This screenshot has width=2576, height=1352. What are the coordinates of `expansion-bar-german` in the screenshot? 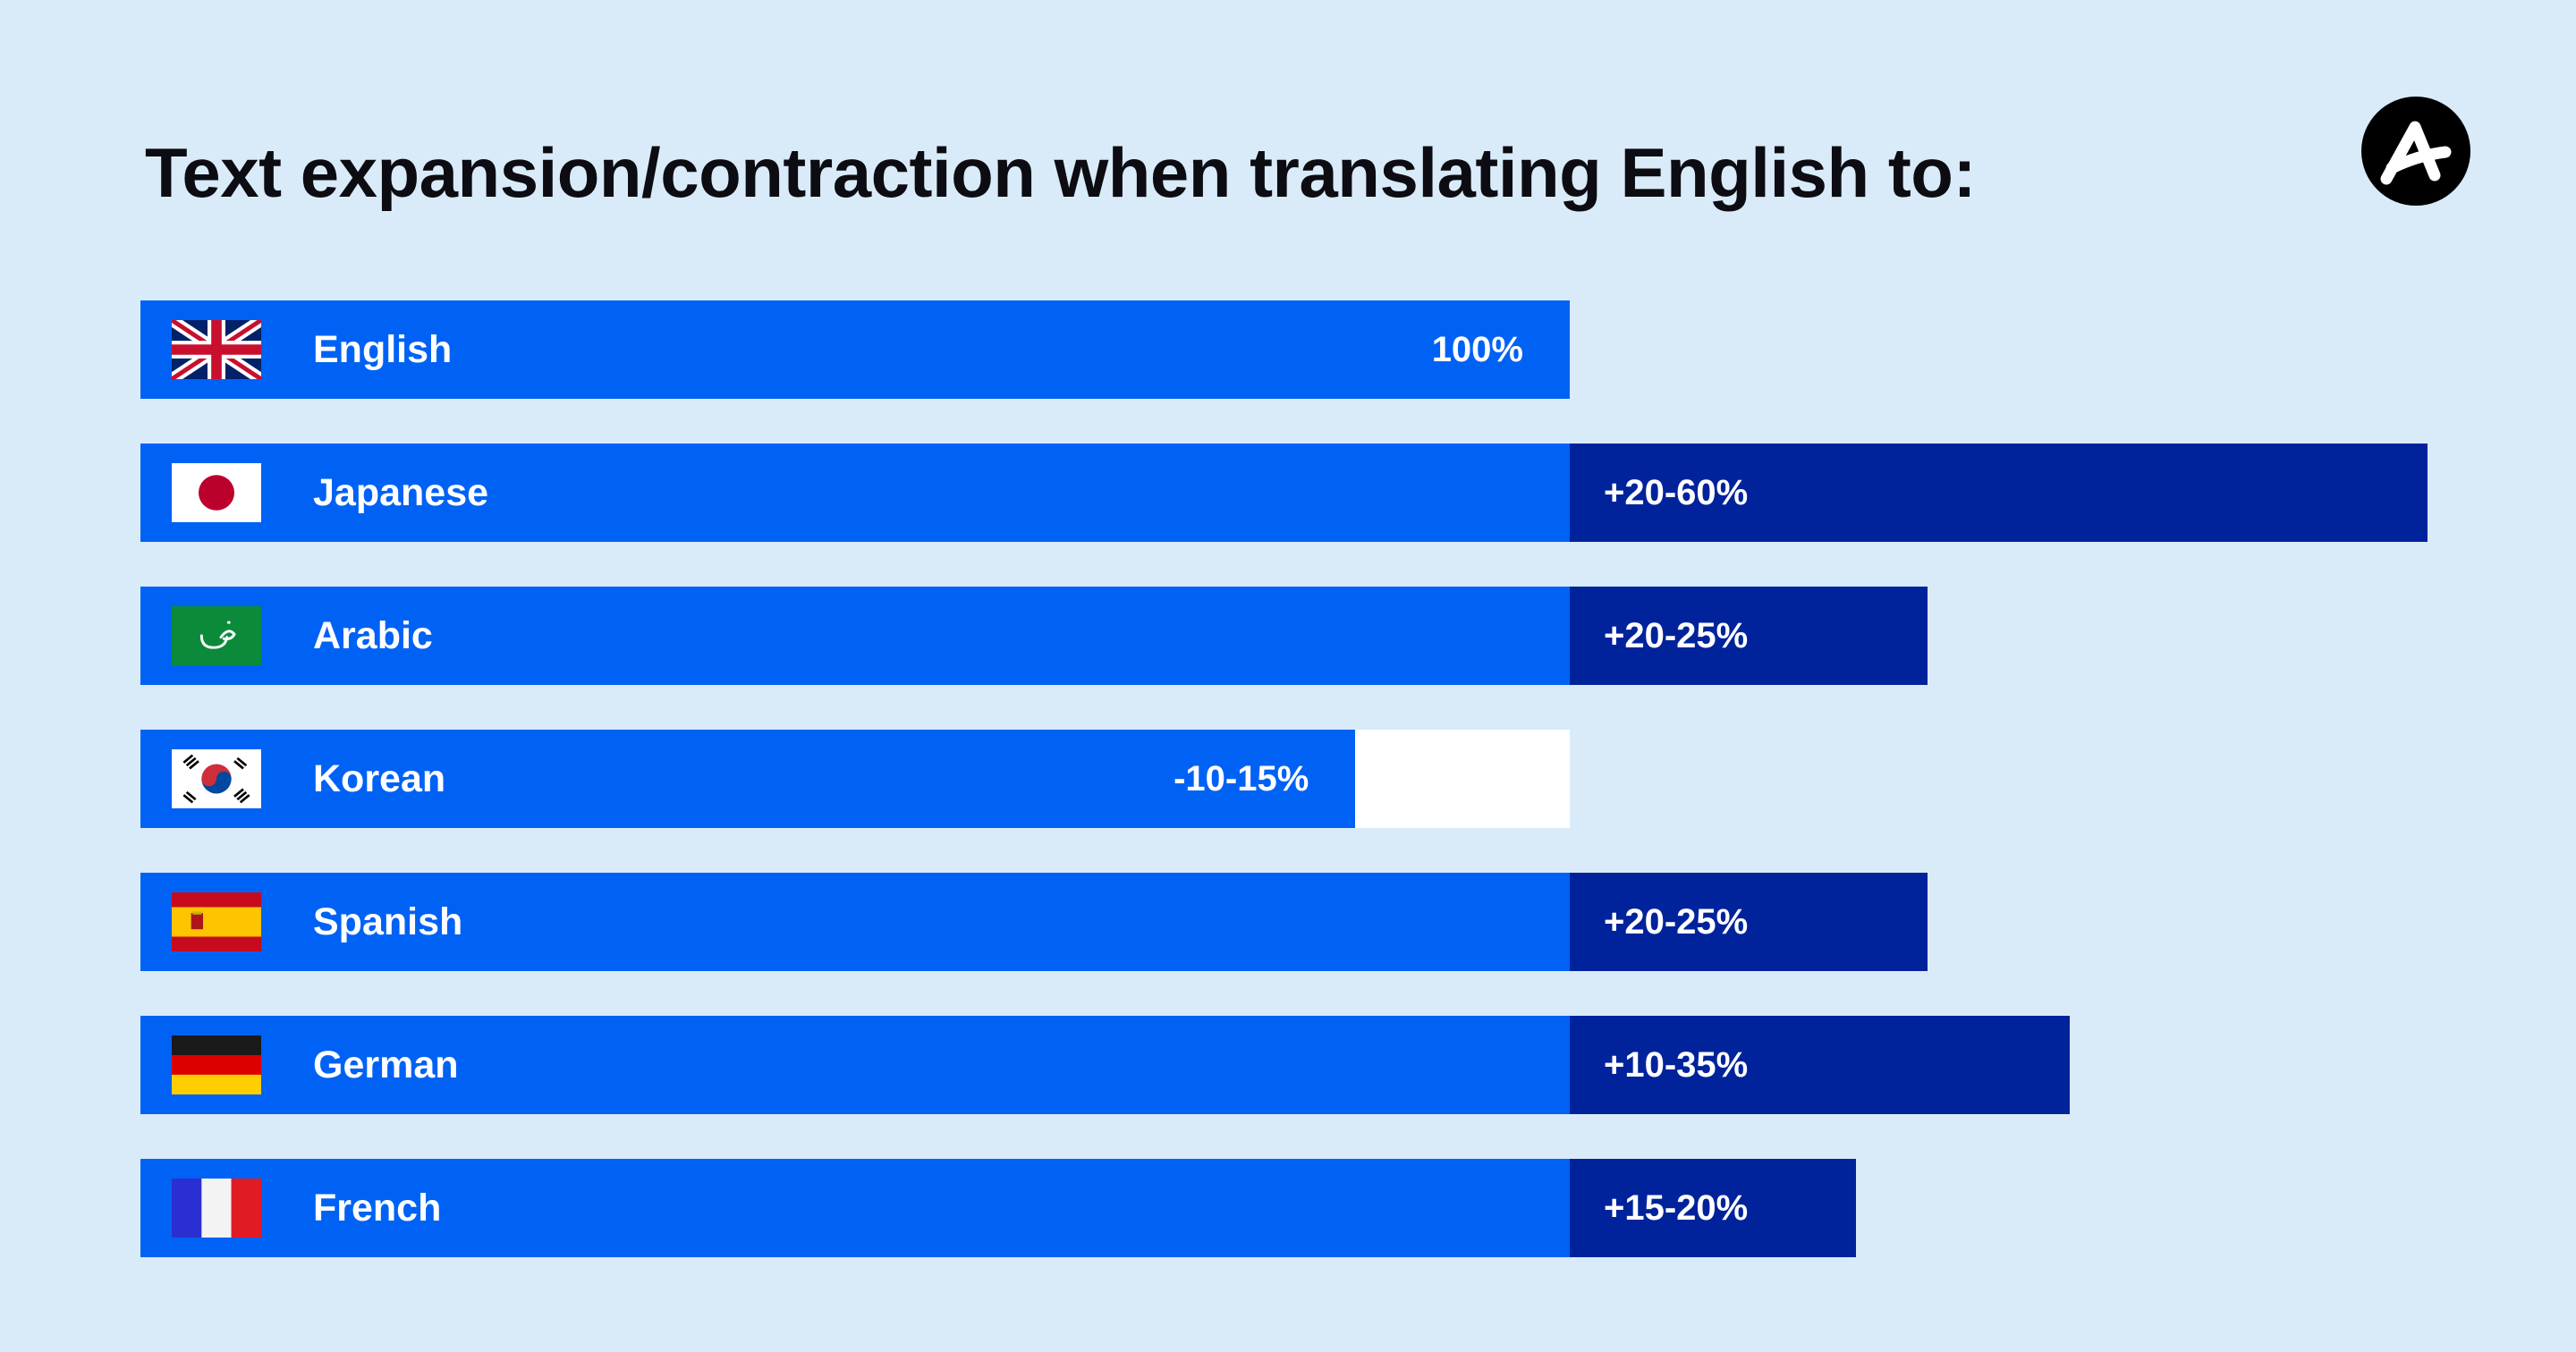 It's located at (1820, 1065).